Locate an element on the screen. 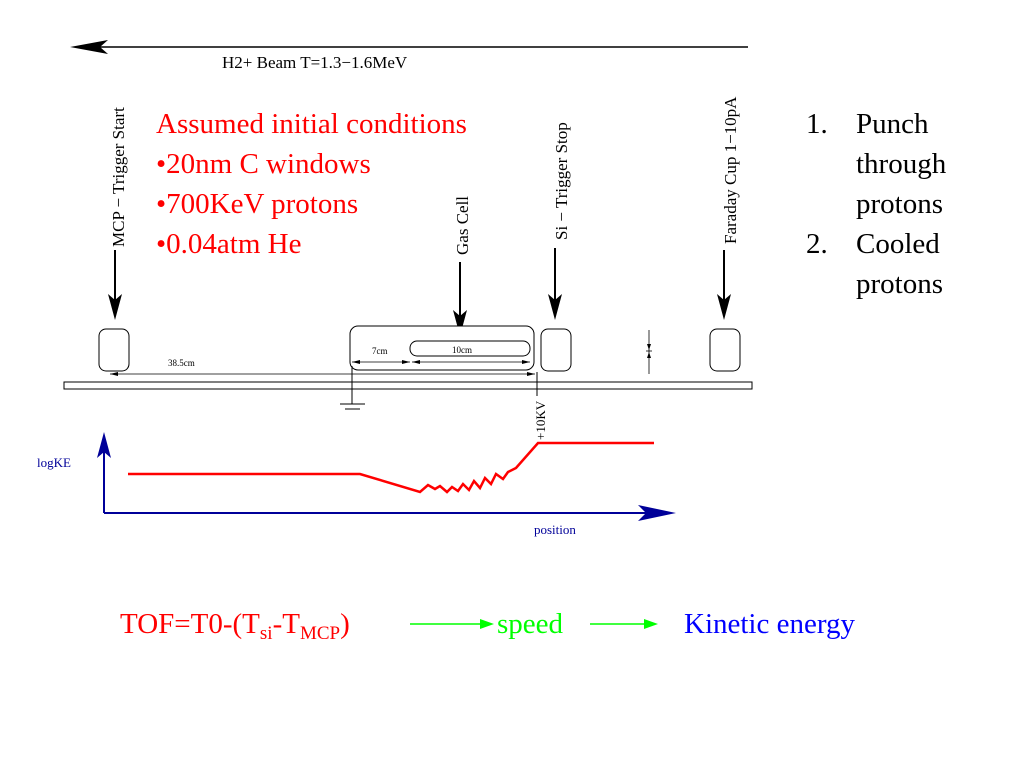  gas-cell-arrow is located at coordinates (460, 299).